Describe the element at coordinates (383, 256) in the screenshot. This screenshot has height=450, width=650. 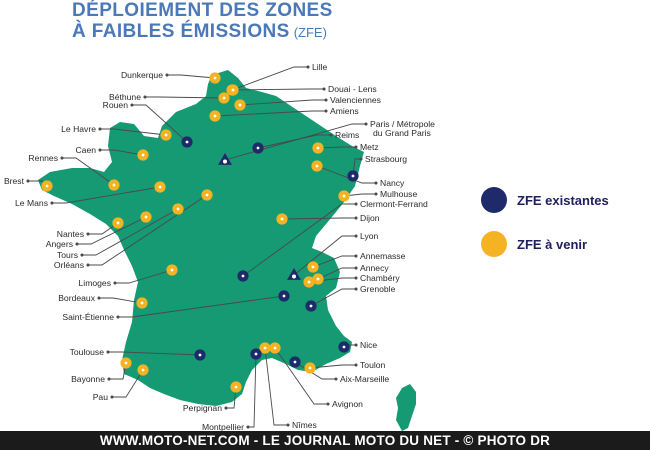
I see `label-annemasse: Annemasse` at that location.